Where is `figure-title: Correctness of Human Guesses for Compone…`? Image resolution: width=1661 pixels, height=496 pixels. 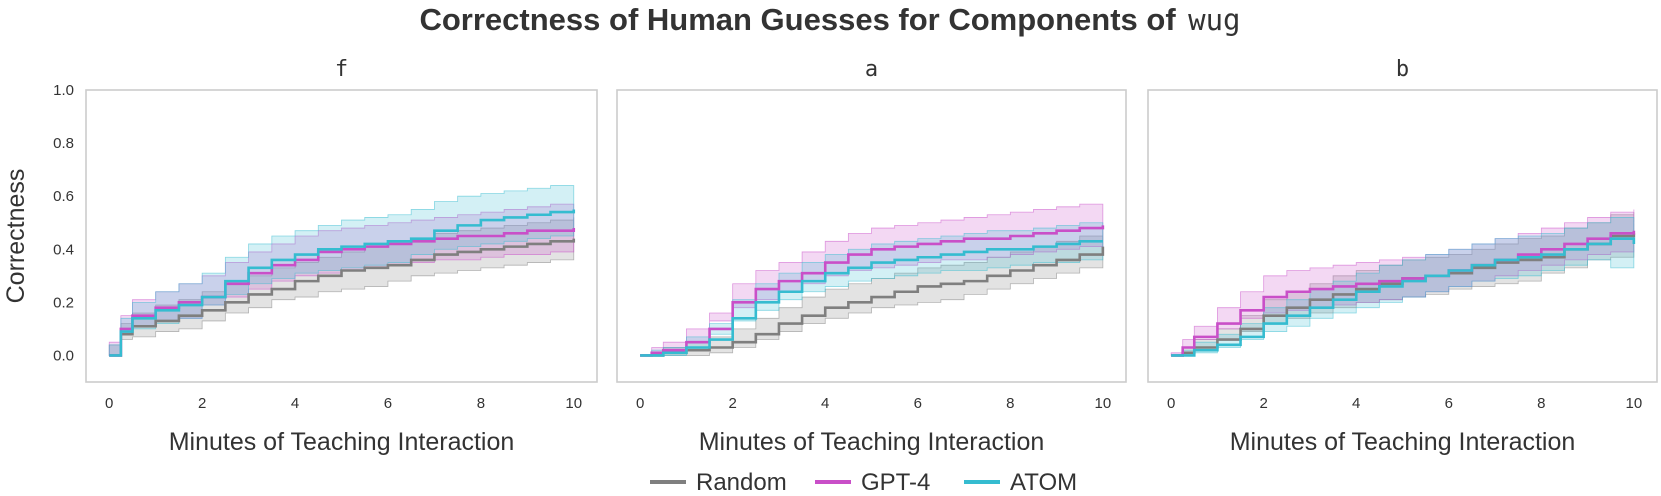 figure-title: Correctness of Human Guesses for Compone… is located at coordinates (829, 19).